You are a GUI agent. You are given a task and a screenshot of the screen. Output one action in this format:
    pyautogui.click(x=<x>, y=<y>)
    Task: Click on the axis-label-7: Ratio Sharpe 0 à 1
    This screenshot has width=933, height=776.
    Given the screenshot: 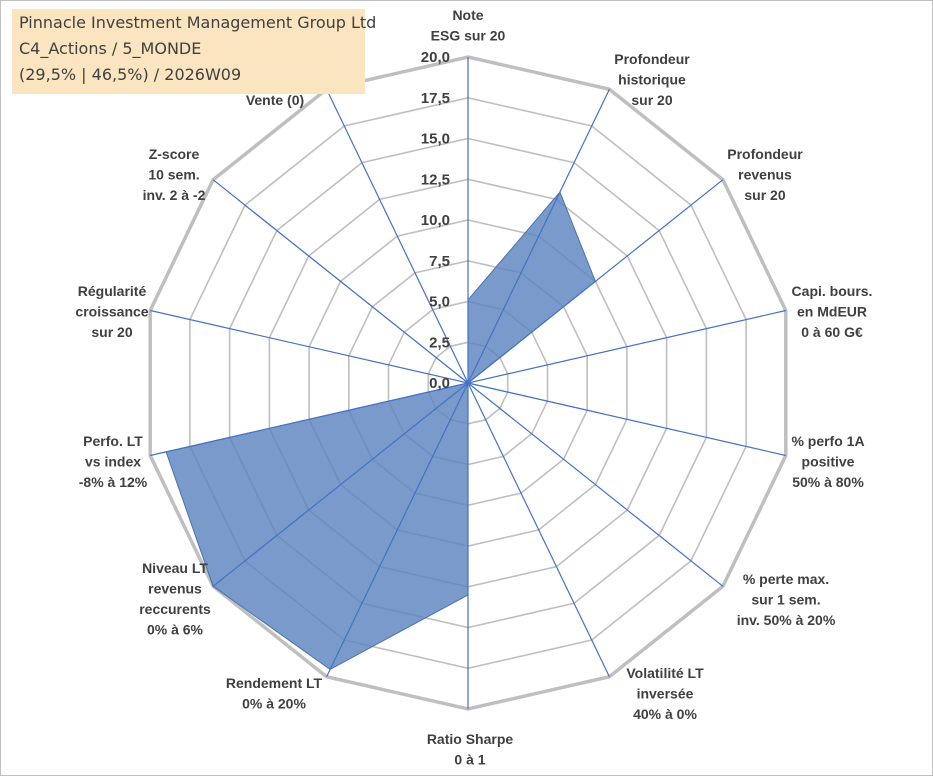 What is the action you would take?
    pyautogui.click(x=470, y=749)
    